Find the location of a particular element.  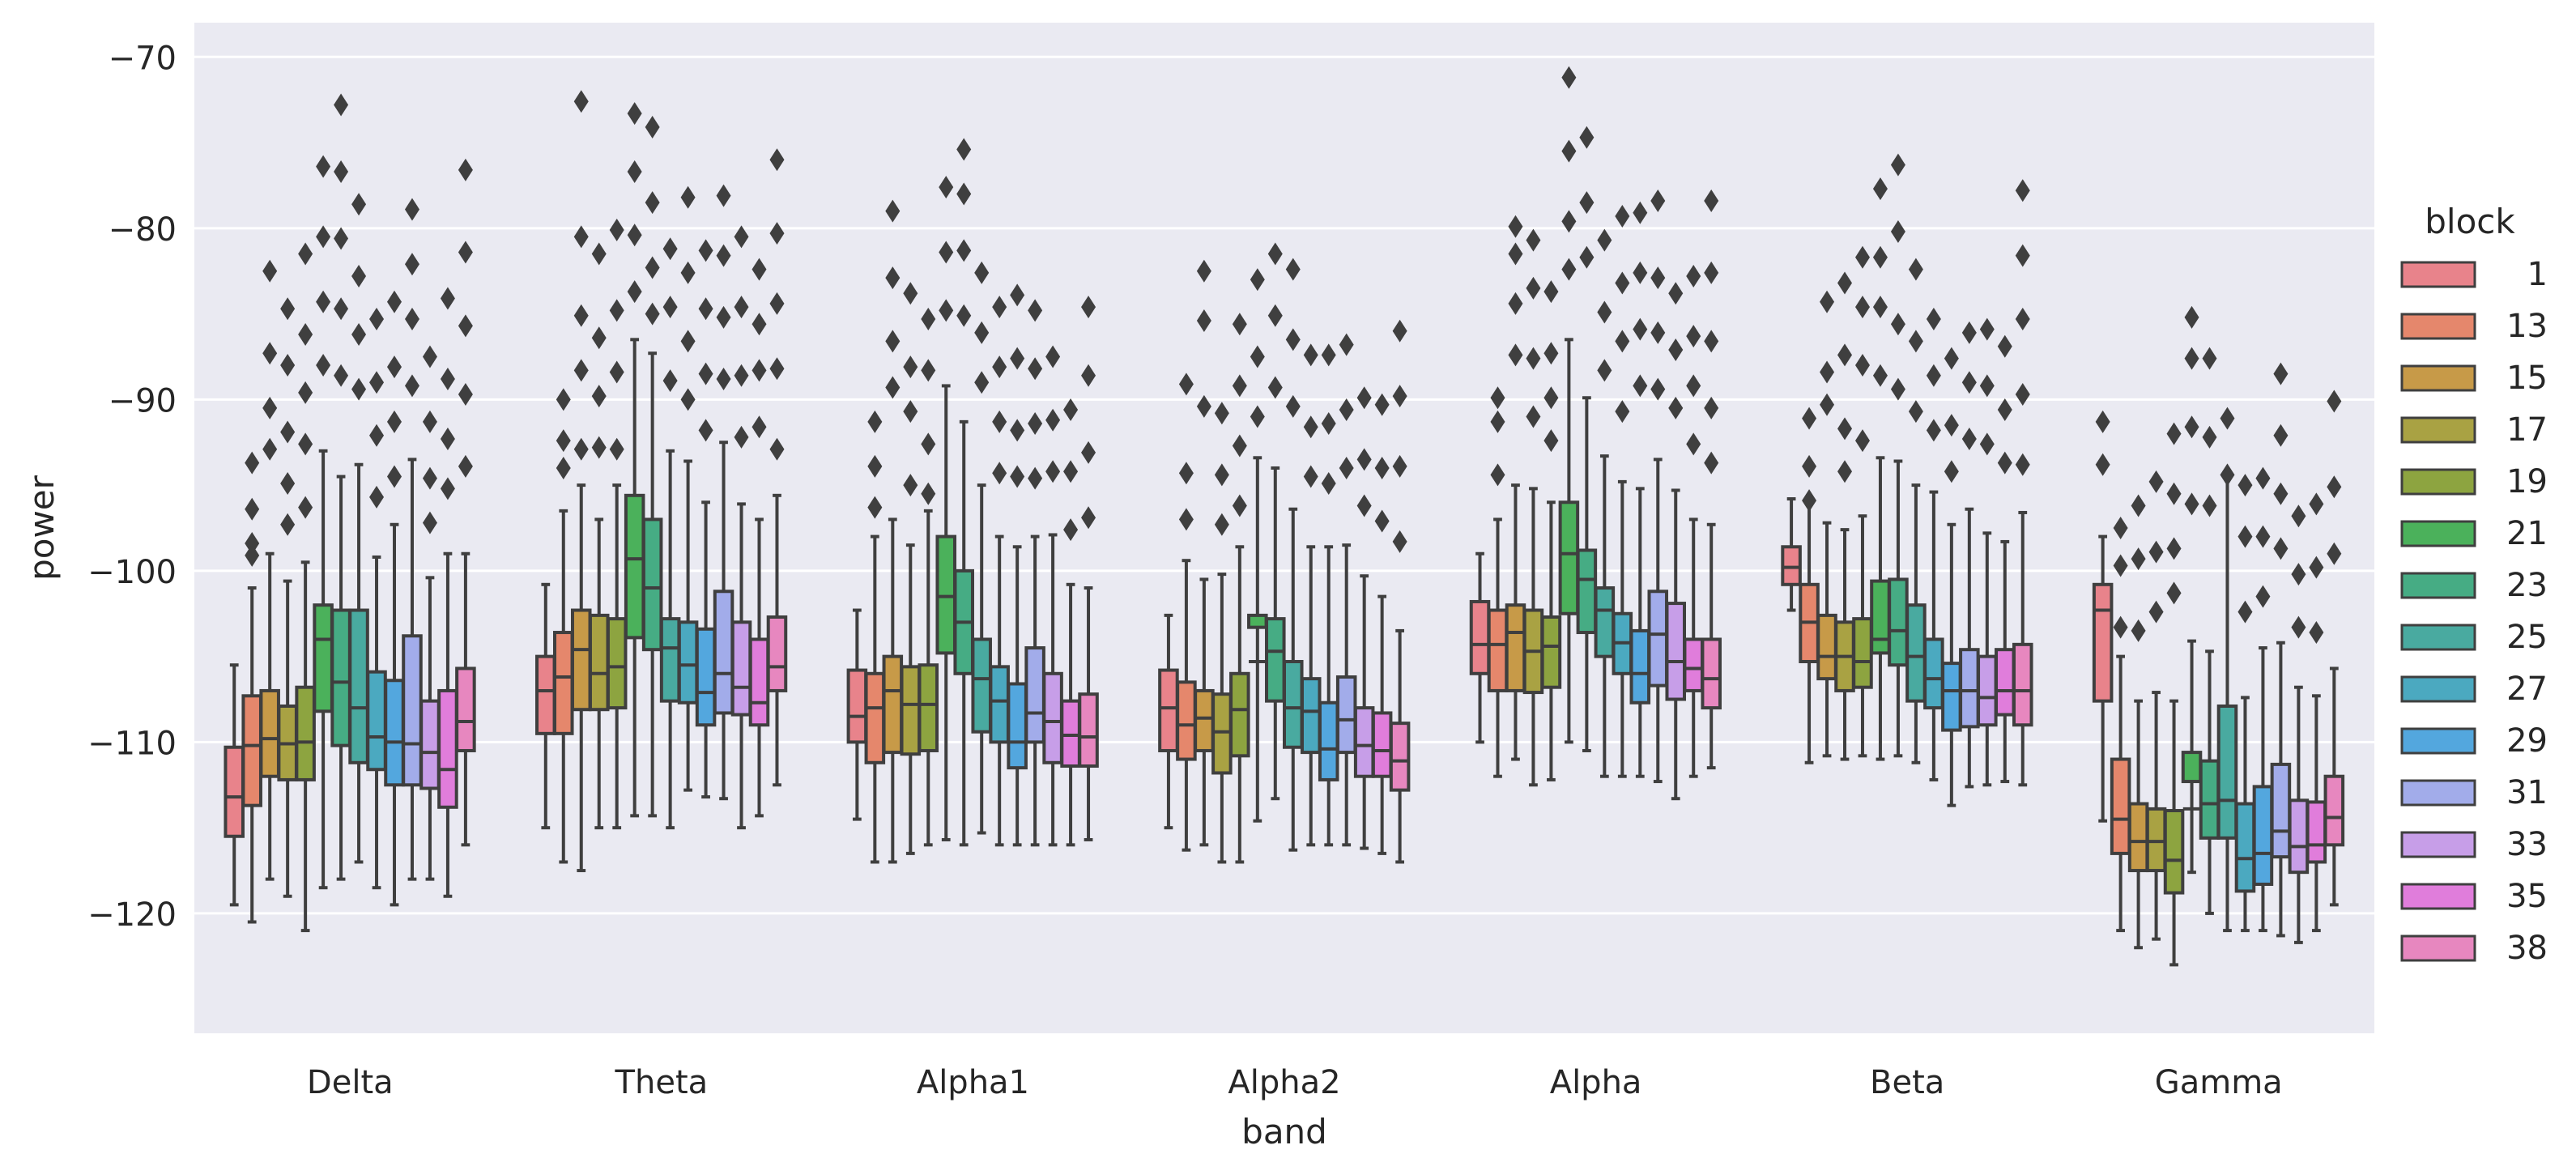

y-tick-label: −110 is located at coordinates (132, 743).